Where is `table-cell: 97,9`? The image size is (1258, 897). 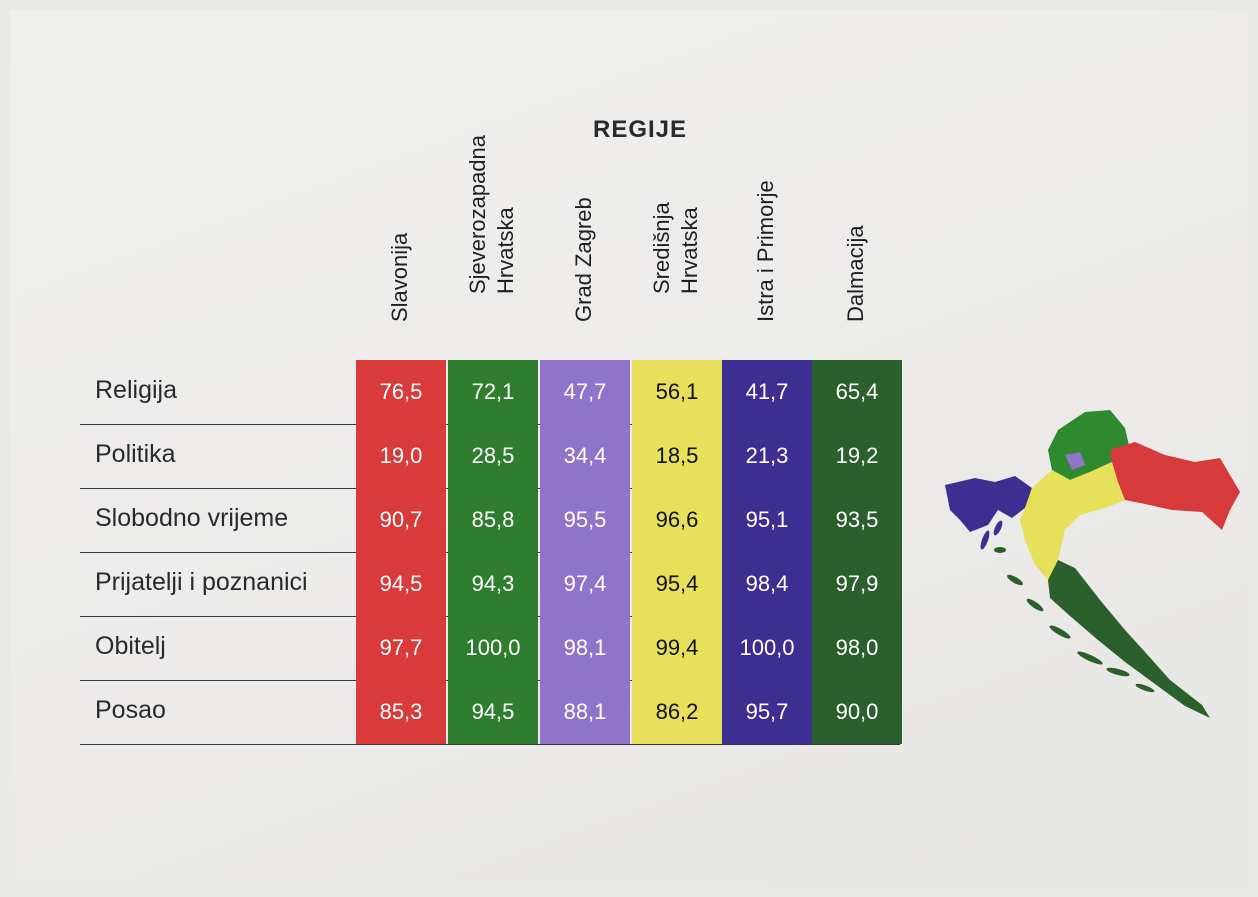
table-cell: 97,9 is located at coordinates (857, 584).